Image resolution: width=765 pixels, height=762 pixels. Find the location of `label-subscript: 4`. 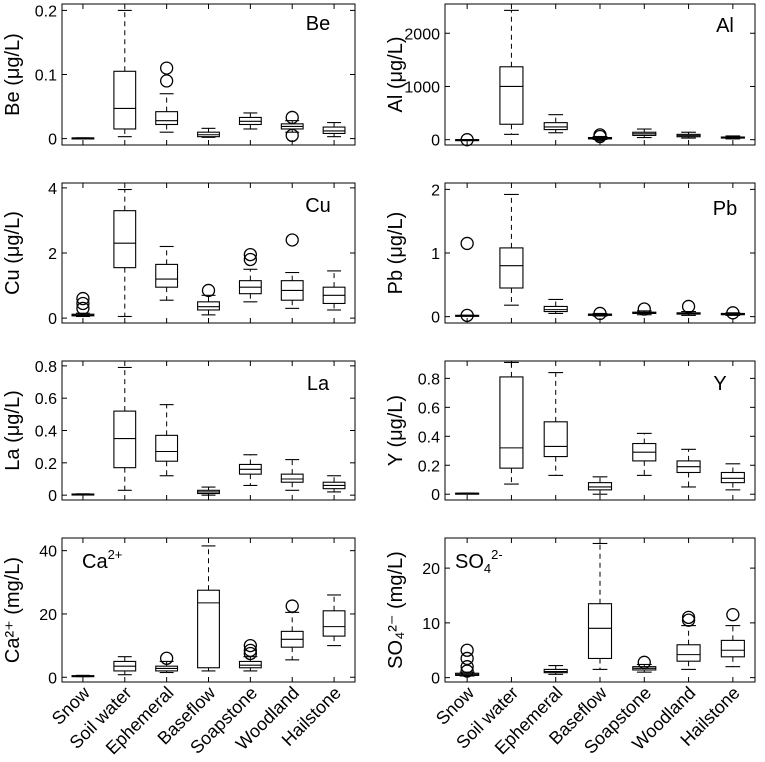

label-subscript: 4 is located at coordinates (487, 568).